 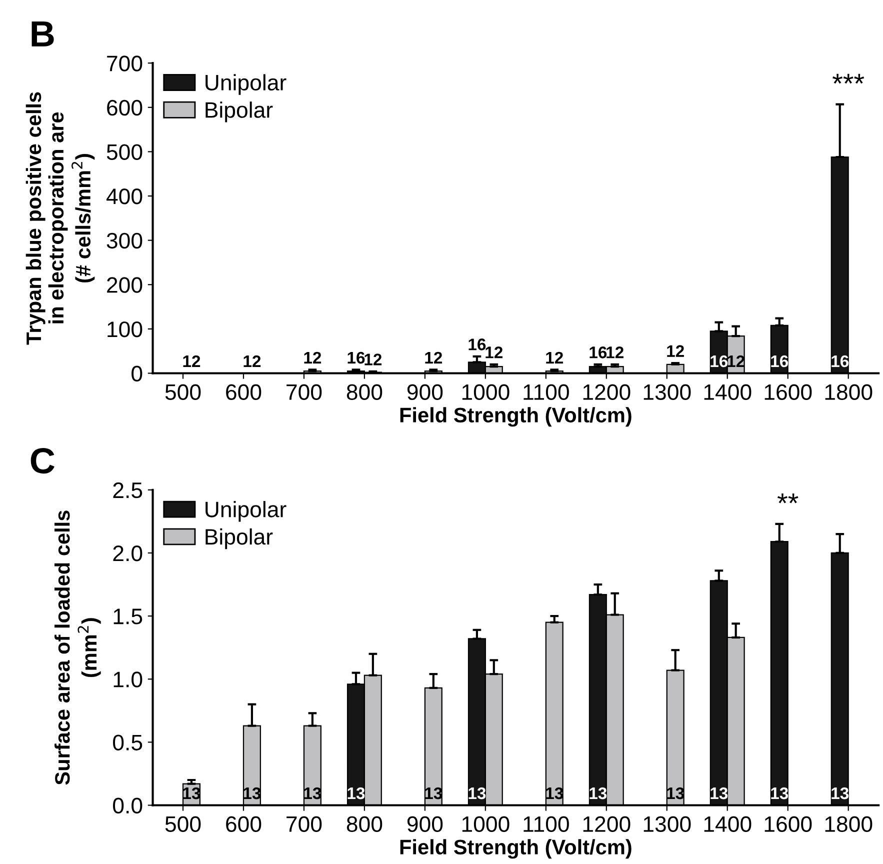 What do you see at coordinates (124, 285) in the screenshot?
I see `y-tick-label: 200` at bounding box center [124, 285].